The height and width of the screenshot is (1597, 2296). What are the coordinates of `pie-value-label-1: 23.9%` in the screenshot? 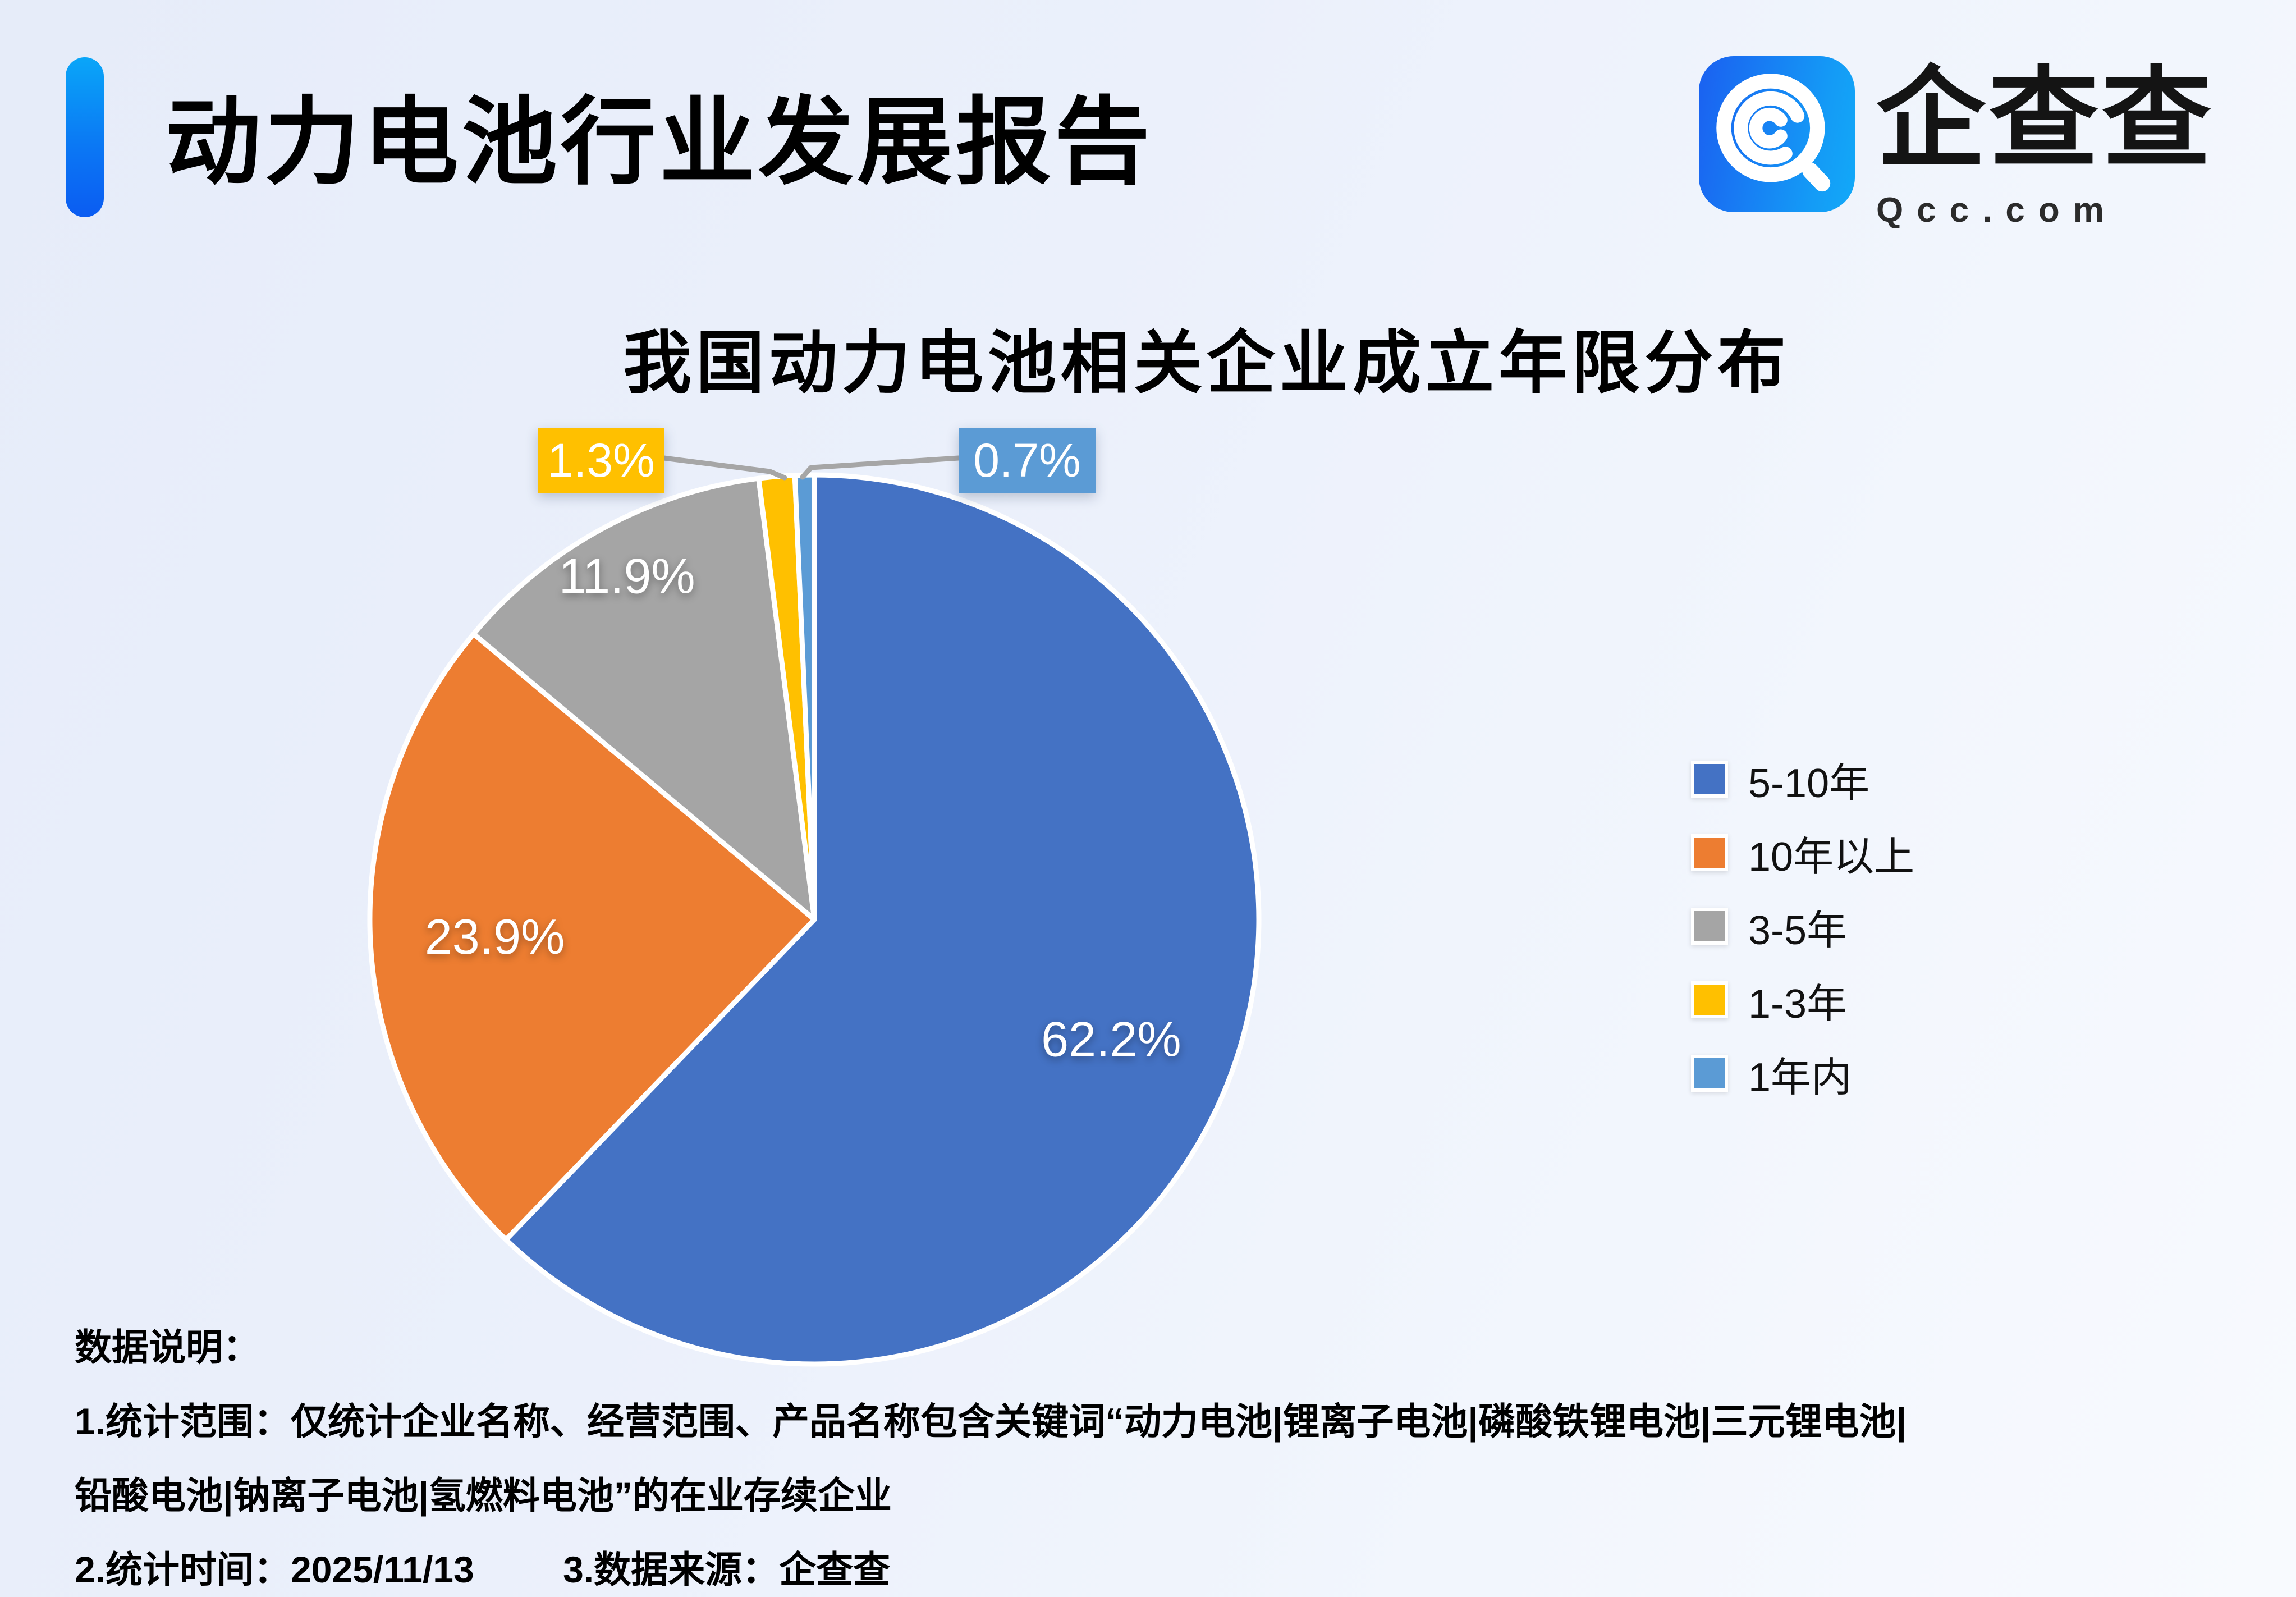 It's located at (495, 937).